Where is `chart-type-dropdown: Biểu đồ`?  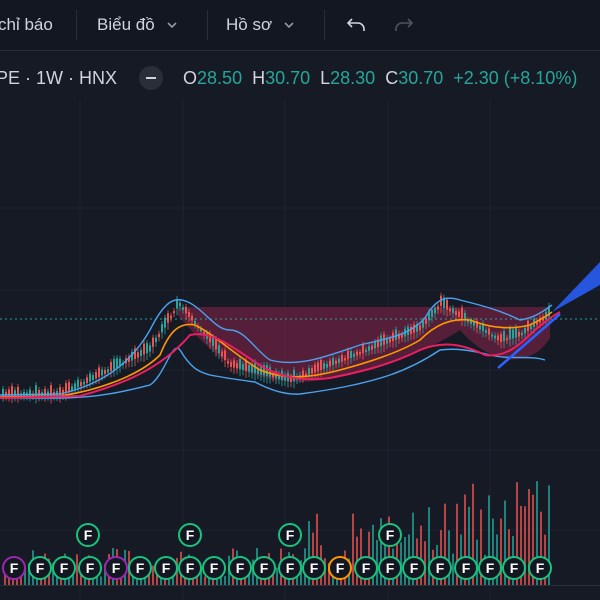
chart-type-dropdown: Biểu đồ is located at coordinates (152, 25).